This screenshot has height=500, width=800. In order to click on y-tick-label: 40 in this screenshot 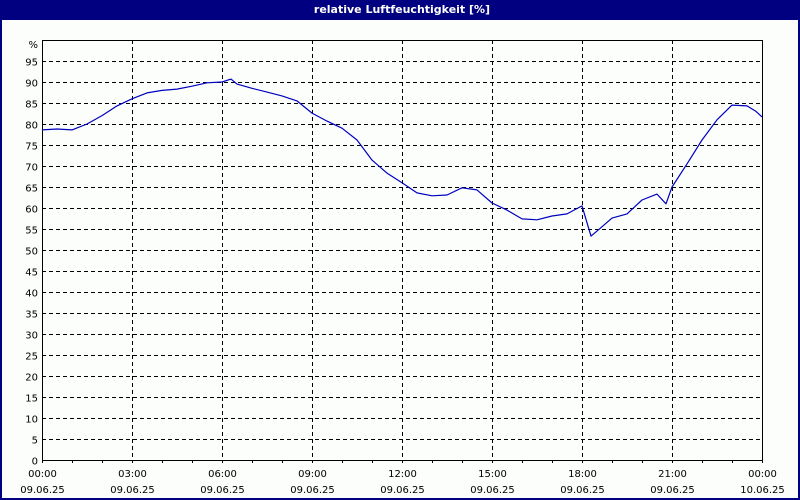, I will do `click(31, 294)`.